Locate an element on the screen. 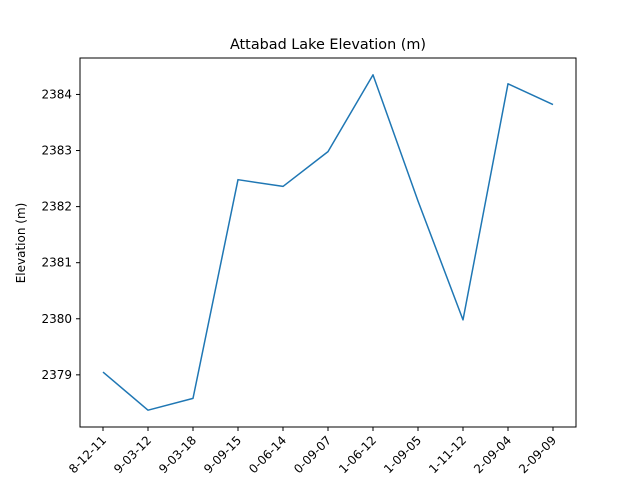  y-axis-label: Elevation (m) is located at coordinates (21, 243).